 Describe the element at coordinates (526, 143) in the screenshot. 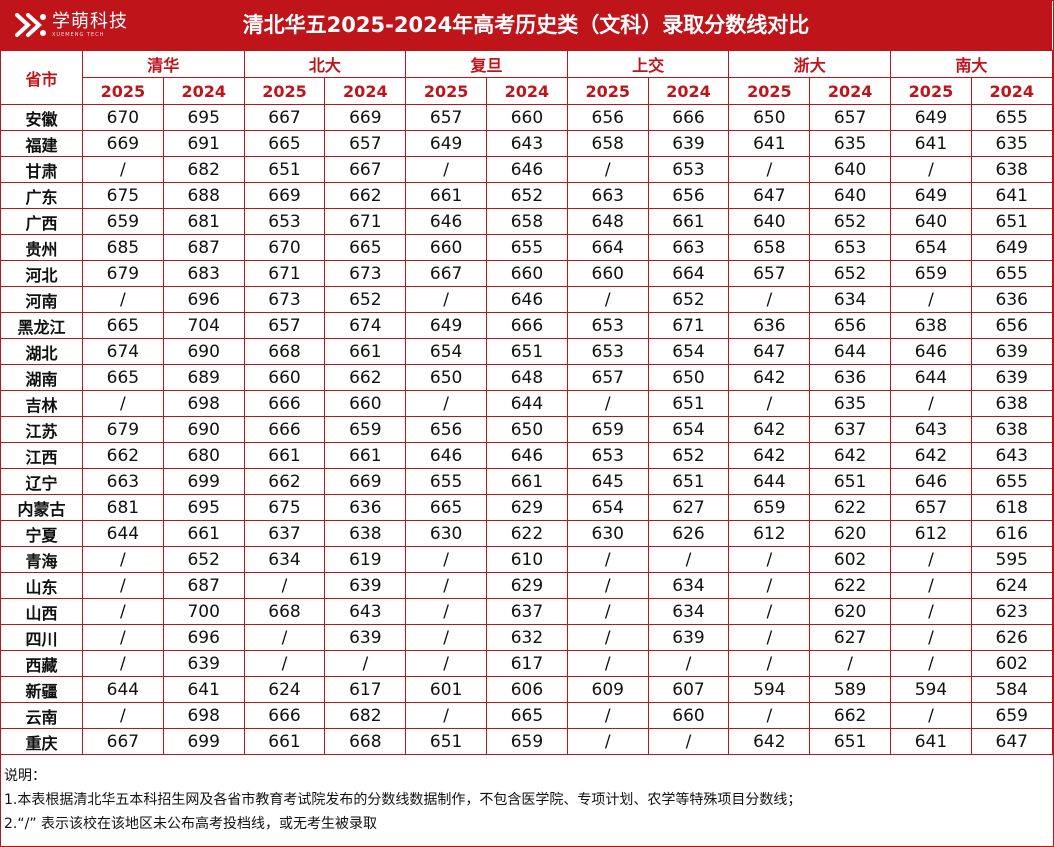

I see `table-row: 福建 669 691 665 657 649 643 658 639 641 635 641 635` at that location.